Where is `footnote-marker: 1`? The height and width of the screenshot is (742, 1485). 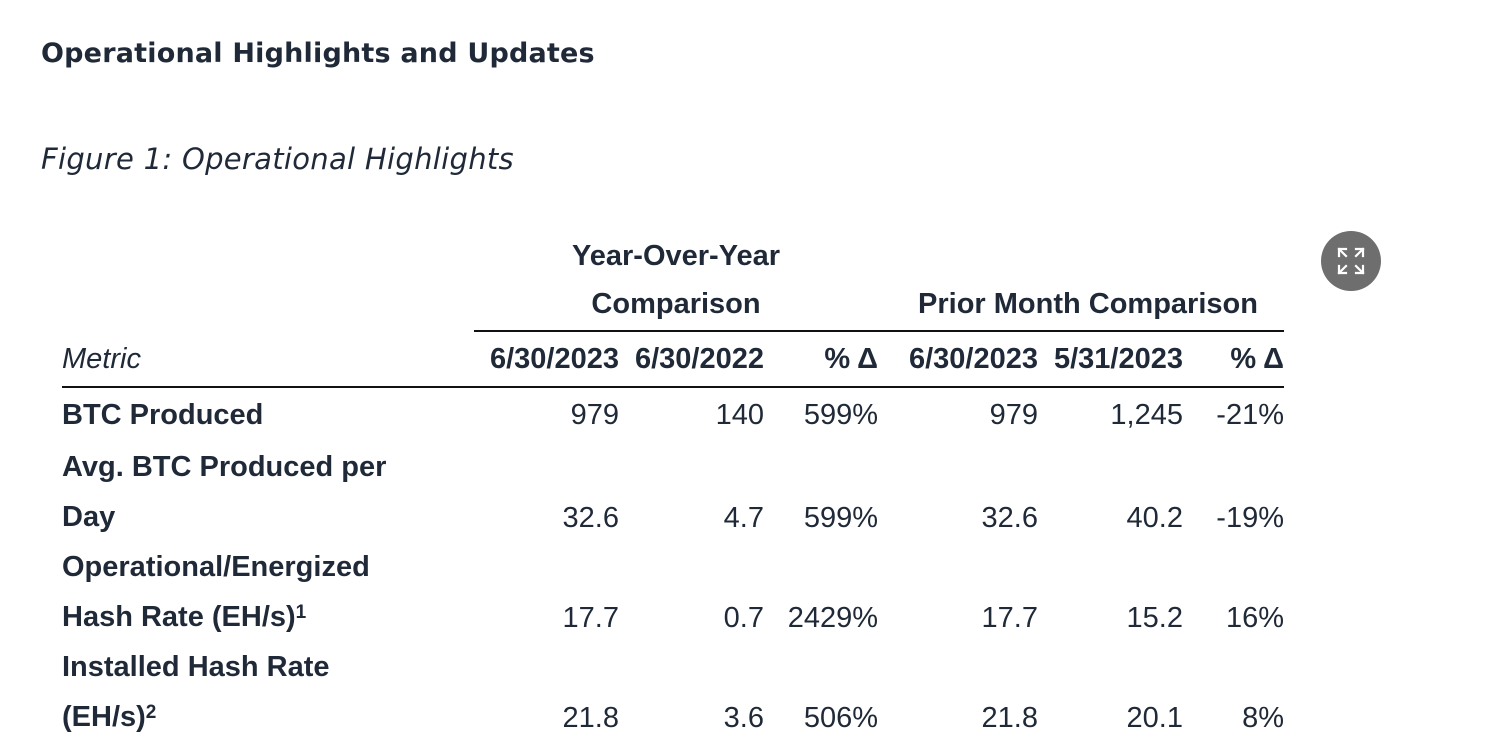 footnote-marker: 1 is located at coordinates (301, 612).